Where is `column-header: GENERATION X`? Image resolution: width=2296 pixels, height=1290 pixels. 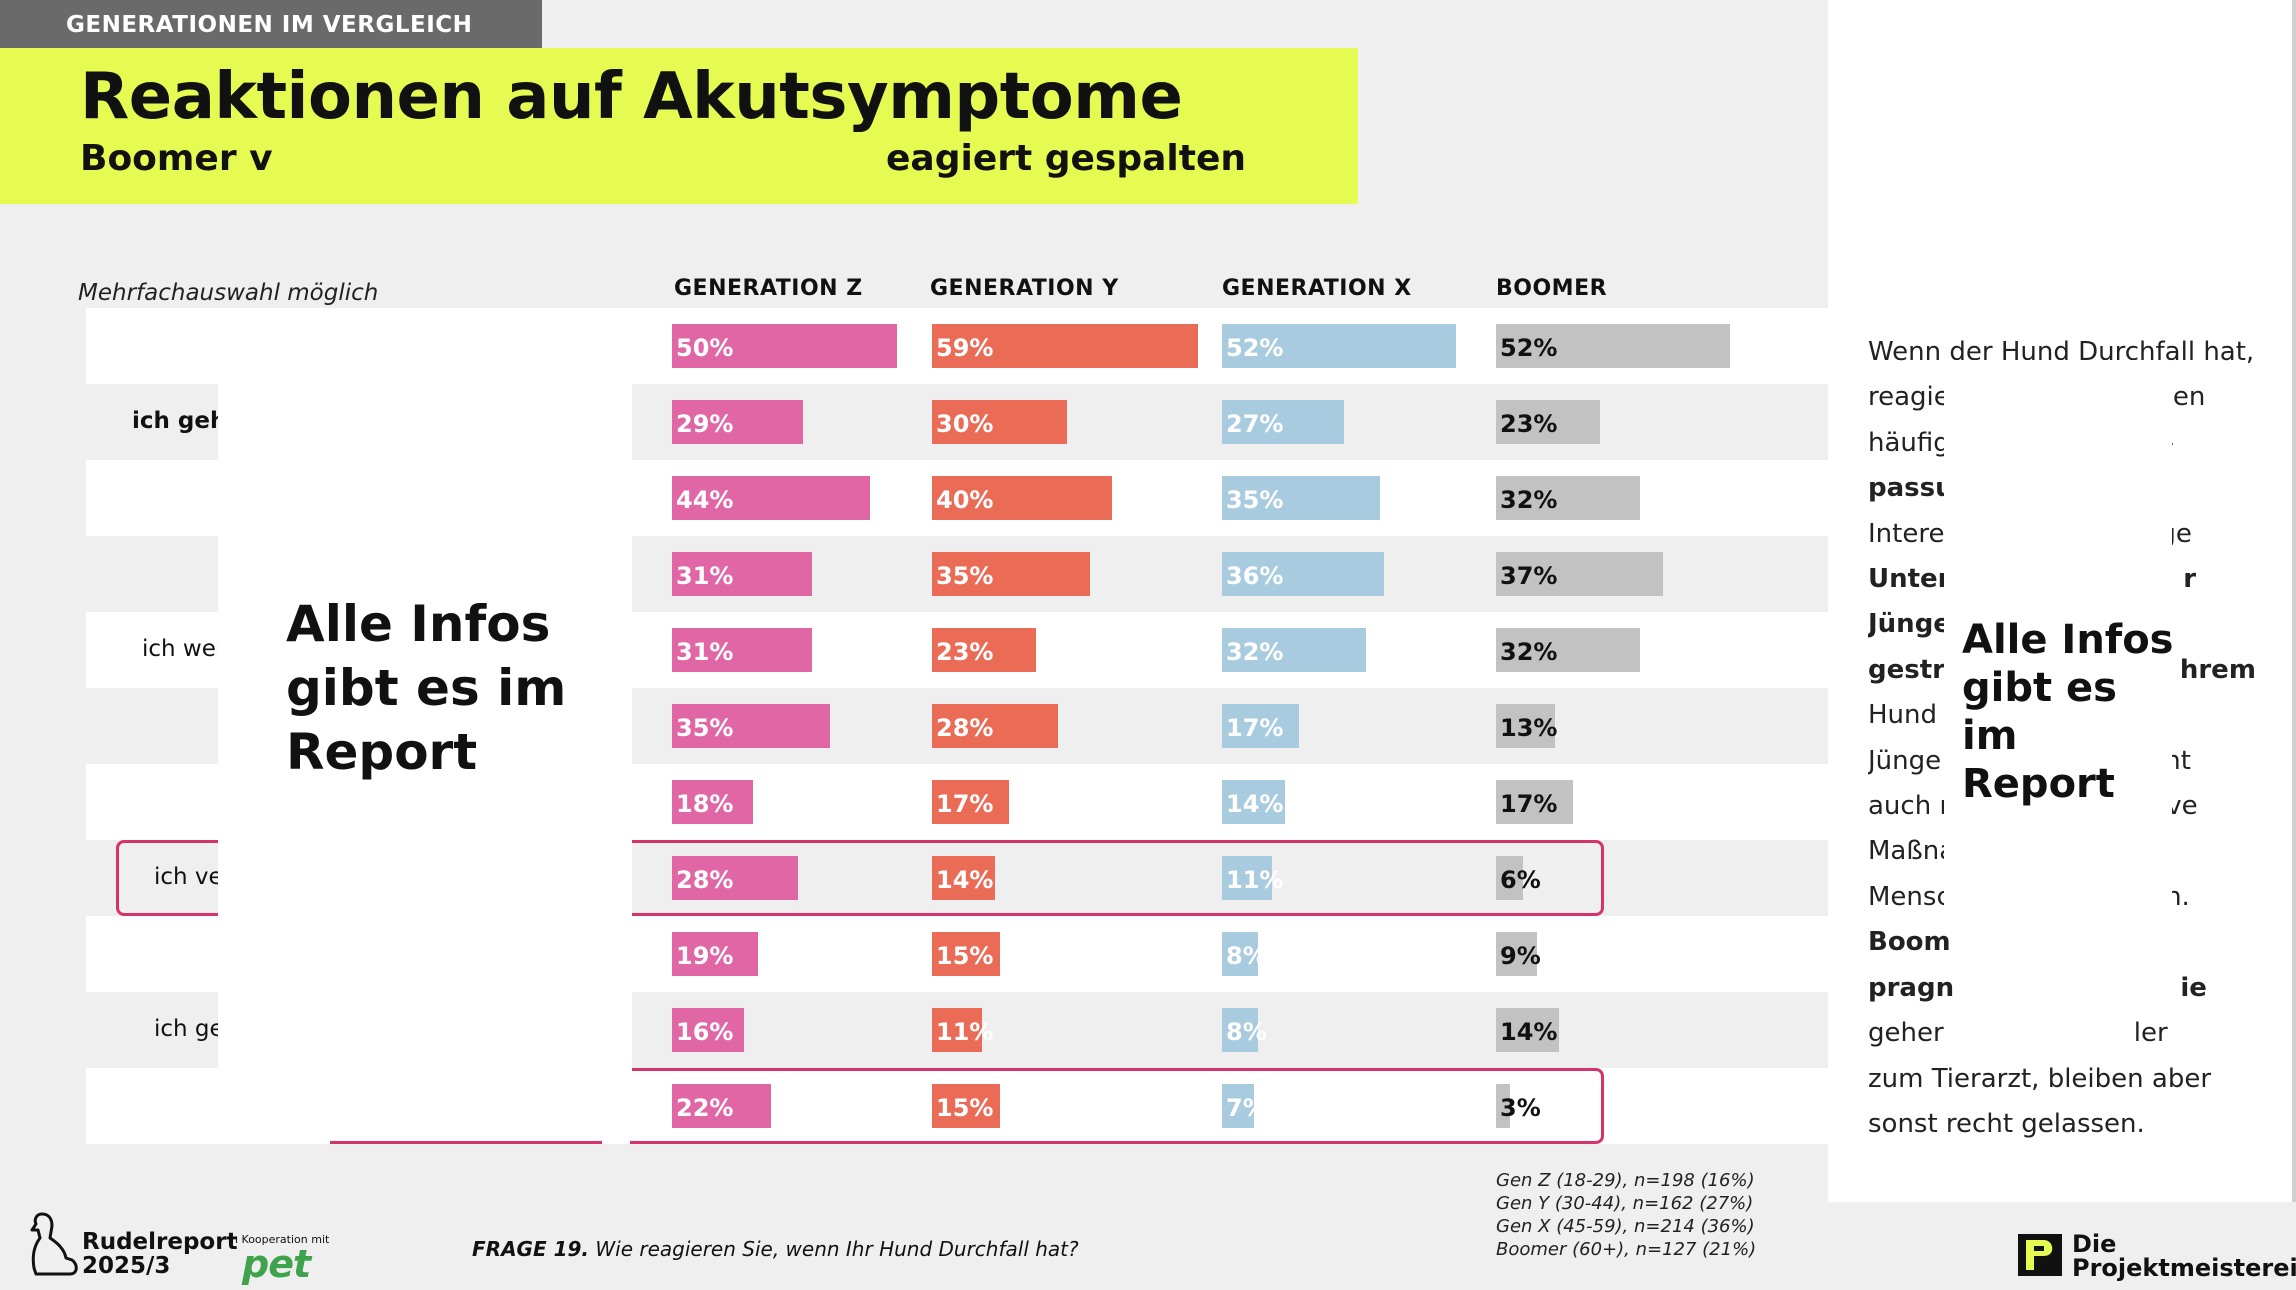 column-header: GENERATION X is located at coordinates (1317, 288).